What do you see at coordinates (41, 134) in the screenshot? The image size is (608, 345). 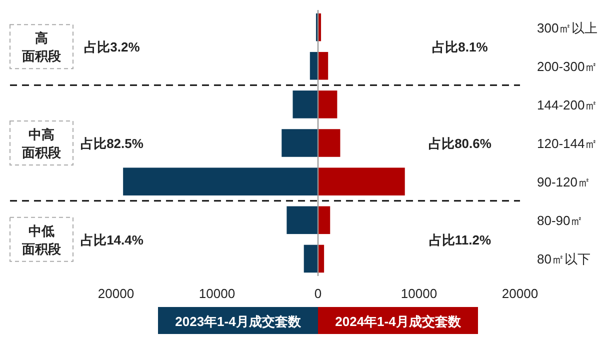 I see `text: 中高` at bounding box center [41, 134].